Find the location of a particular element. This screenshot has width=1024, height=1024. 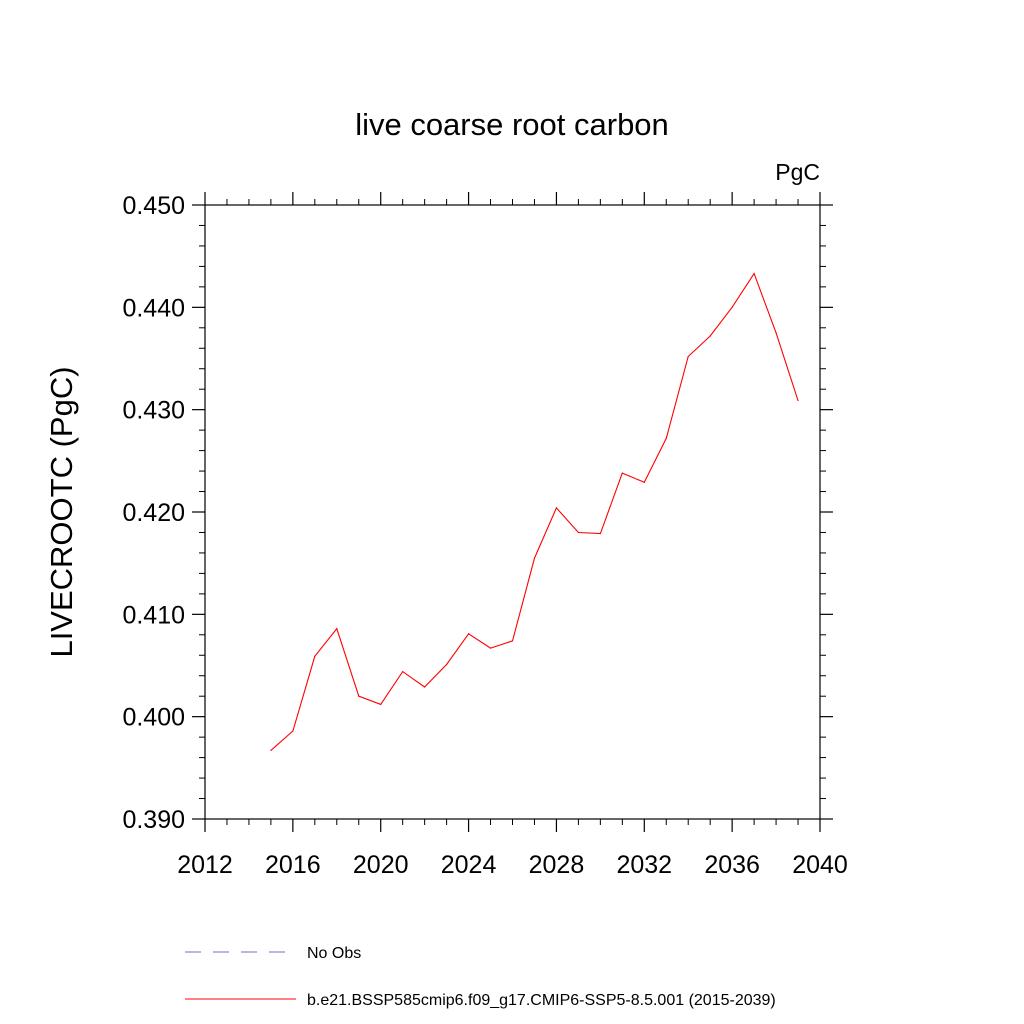

y-tick-label: 0.420 is located at coordinates (153, 513).